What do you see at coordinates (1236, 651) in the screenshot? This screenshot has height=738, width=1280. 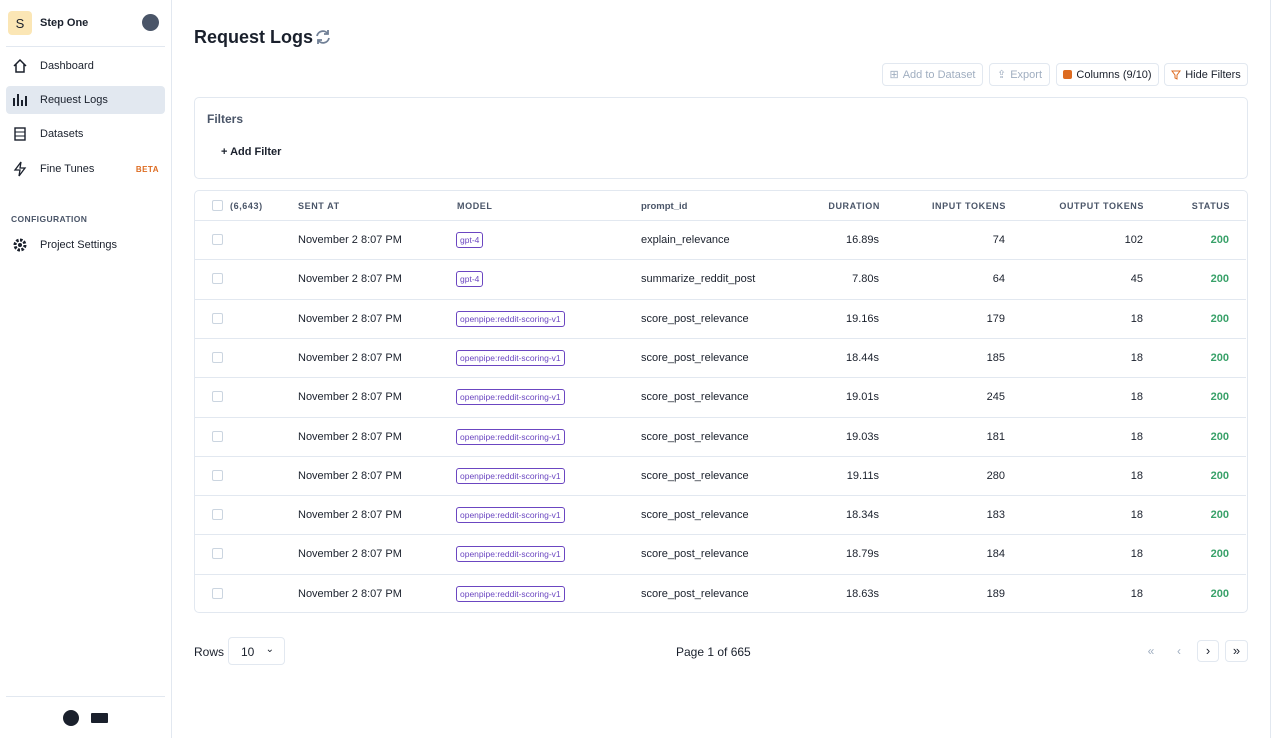 I see `last-page-button: »` at bounding box center [1236, 651].